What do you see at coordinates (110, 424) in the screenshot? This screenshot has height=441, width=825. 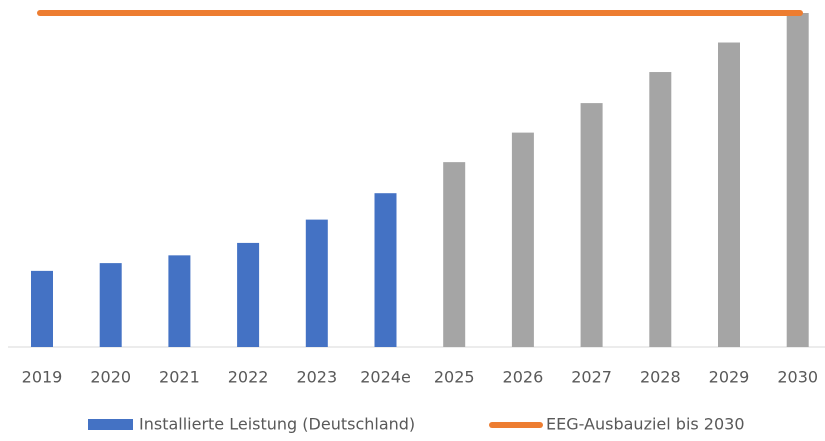 I see `legend-swatch` at bounding box center [110, 424].